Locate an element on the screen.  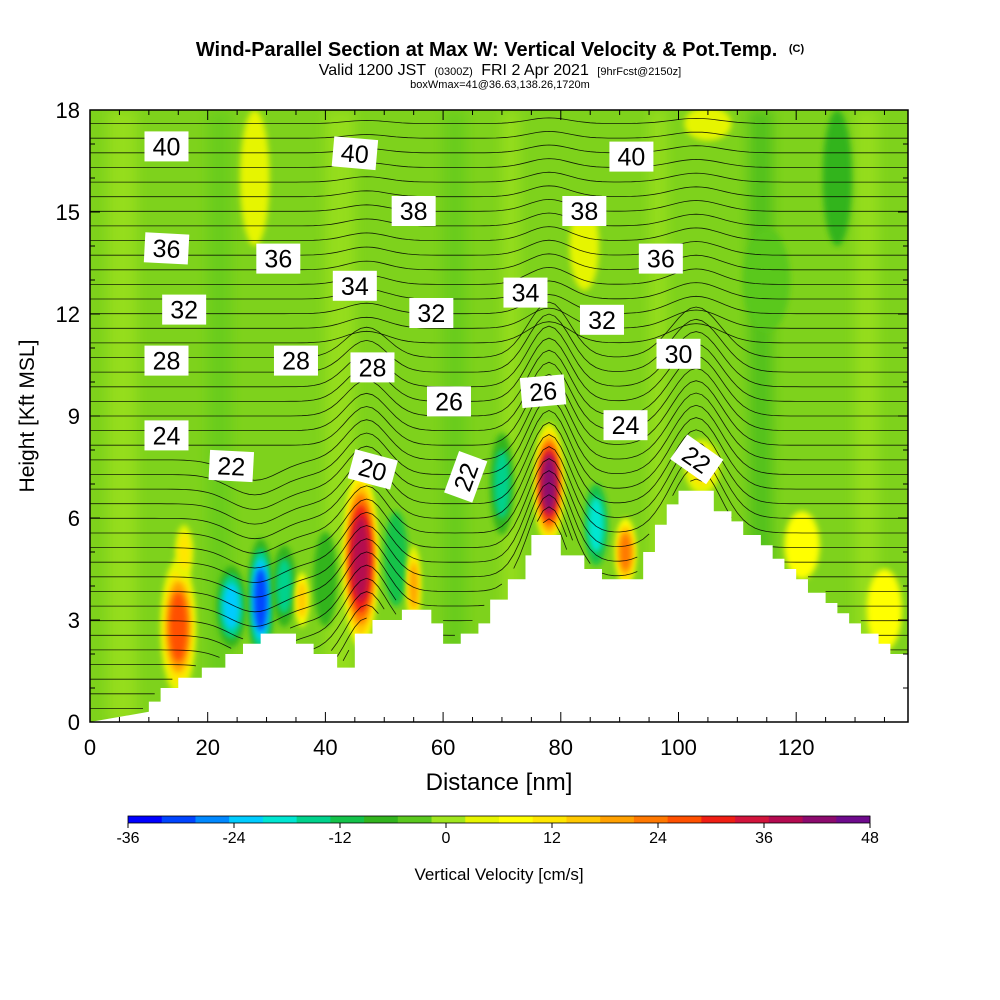
y-tick-label: 0 is located at coordinates (74, 722).